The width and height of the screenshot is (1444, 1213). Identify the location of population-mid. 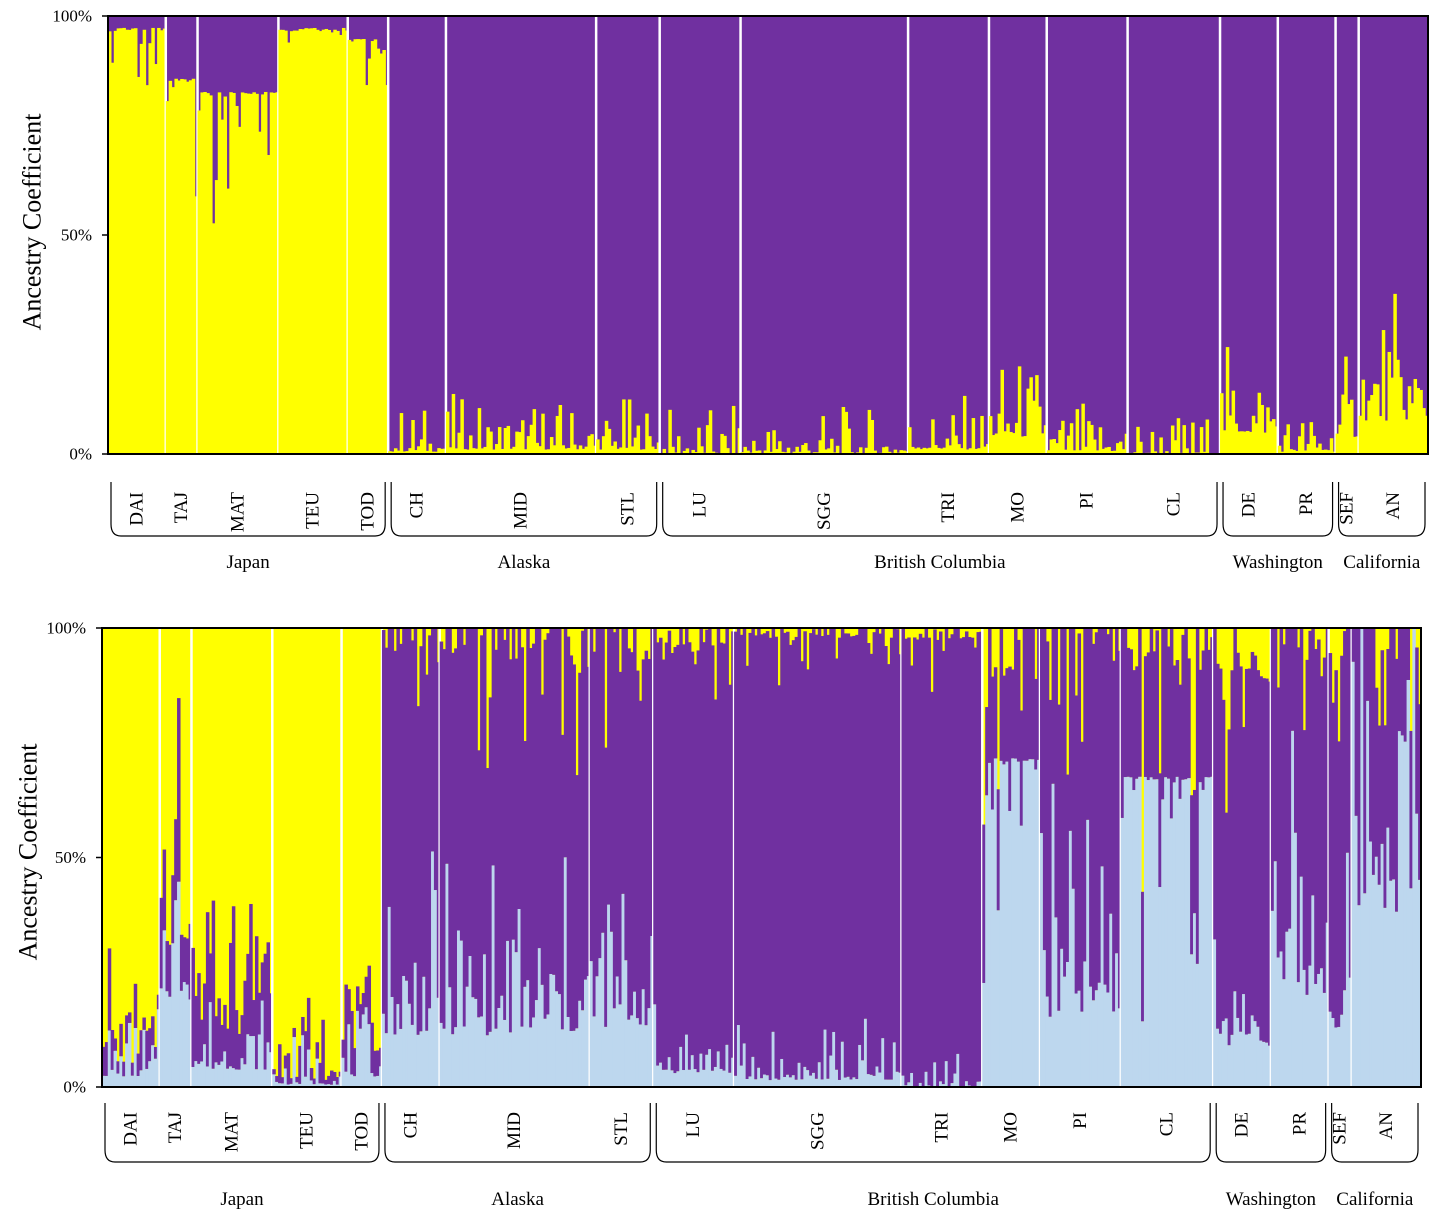
(521, 423).